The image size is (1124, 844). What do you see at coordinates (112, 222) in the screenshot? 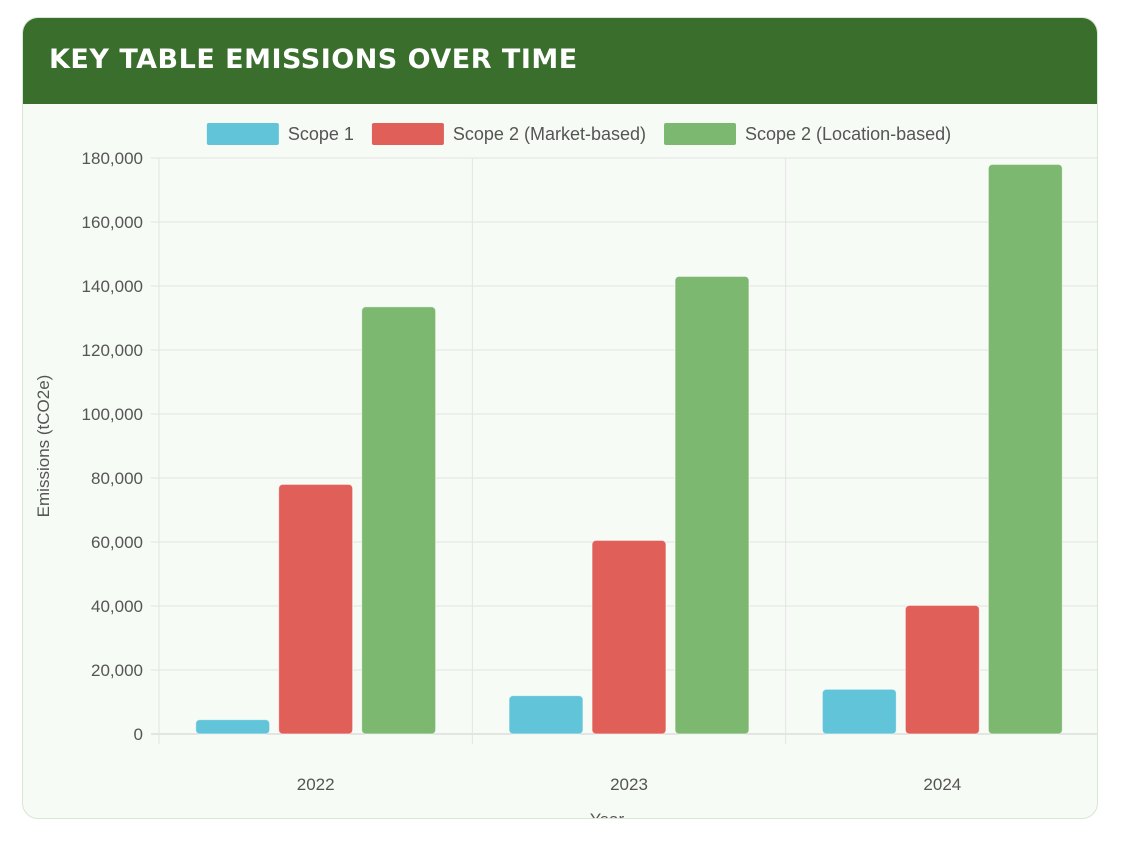
I see `y-tick-label: 160,000` at bounding box center [112, 222].